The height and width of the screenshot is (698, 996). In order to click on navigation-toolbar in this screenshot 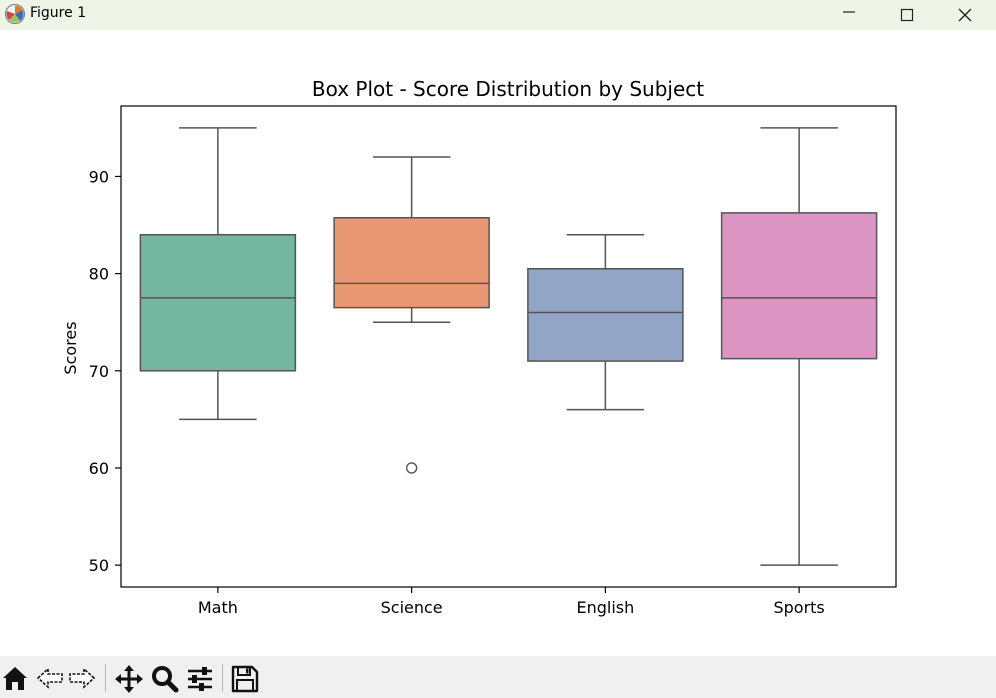, I will do `click(498, 677)`.